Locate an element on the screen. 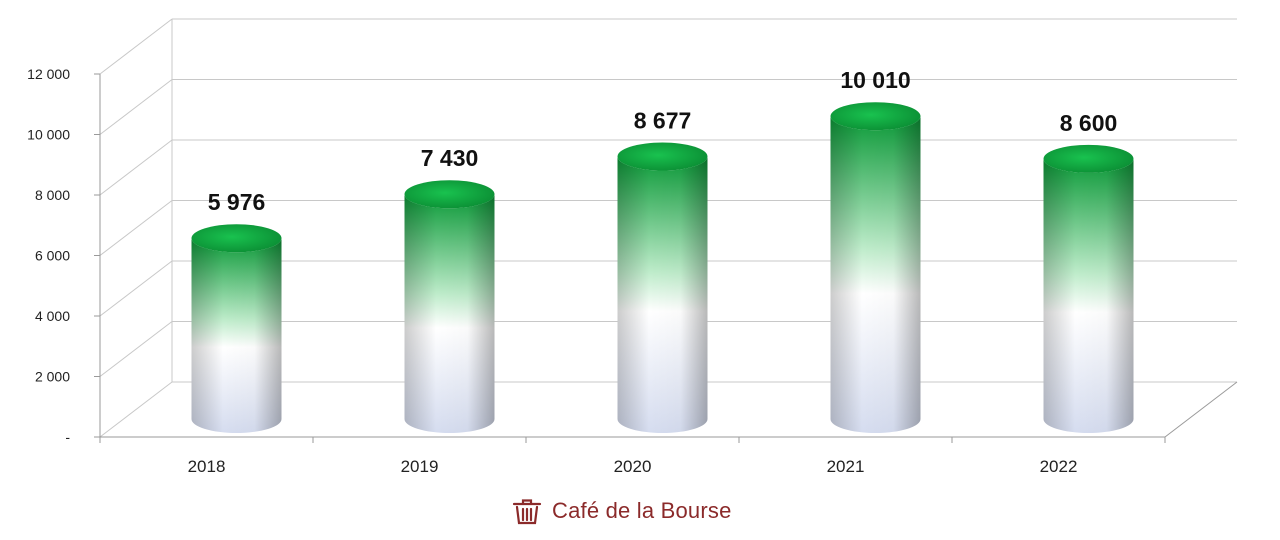 Image resolution: width=1280 pixels, height=540 pixels. brand-name: Café de la Bourse is located at coordinates (642, 510).